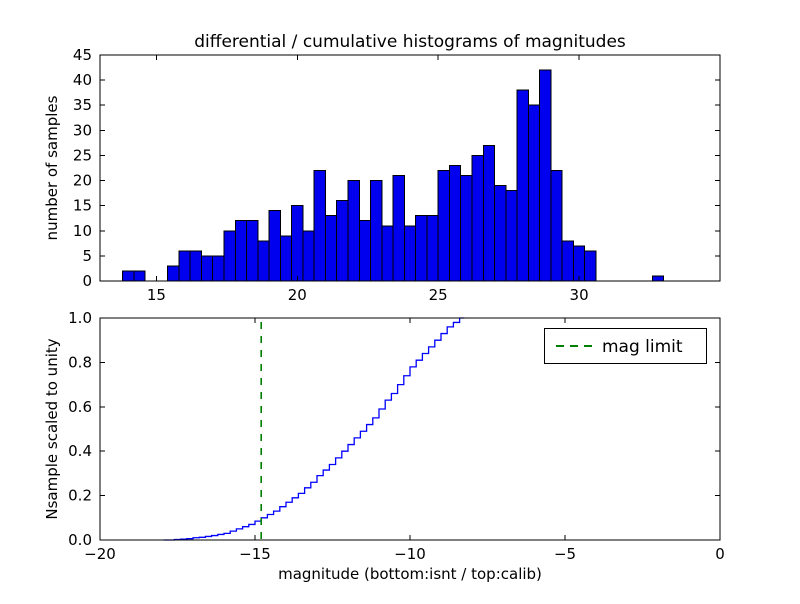  What do you see at coordinates (80, 496) in the screenshot?
I see `y-tick-label: 0.2` at bounding box center [80, 496].